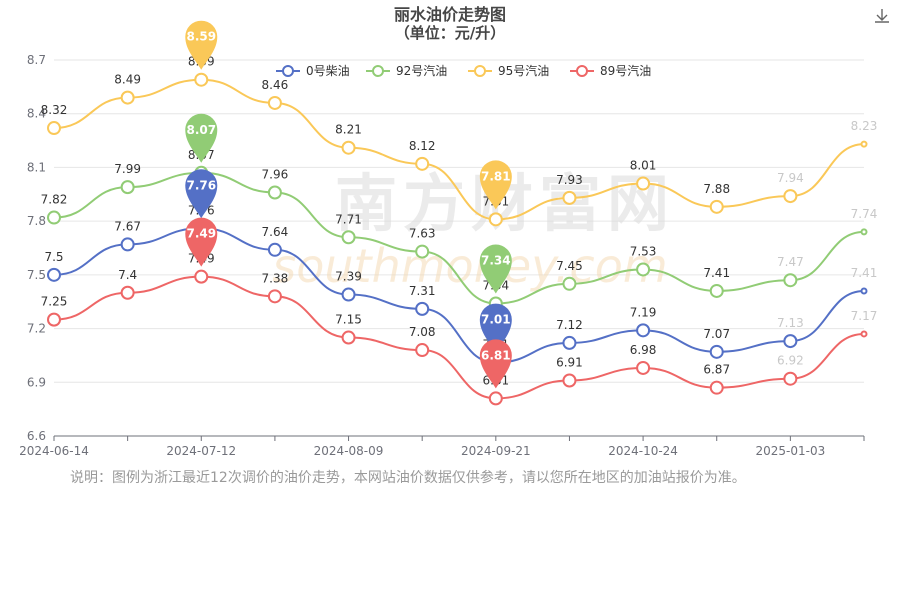  I want to click on marker-pin: 8.59, so click(201, 45).